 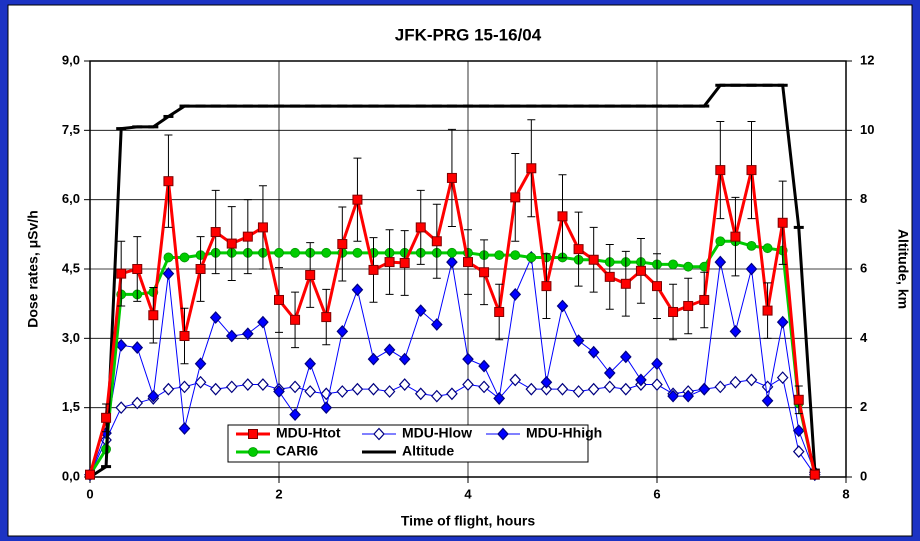 I want to click on x-tick-label: 4, so click(x=468, y=493).